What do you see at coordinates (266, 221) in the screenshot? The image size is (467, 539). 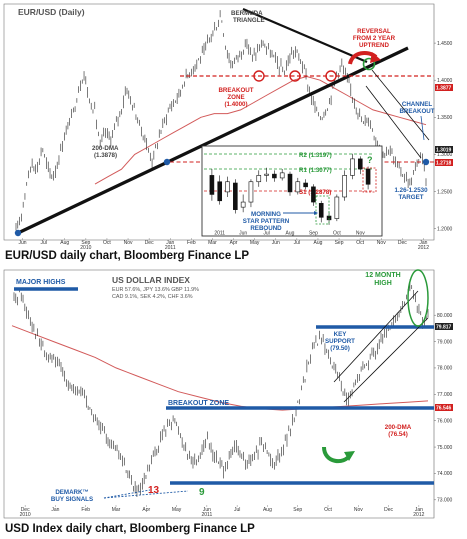 I see `morning-star-label: STAR PATTERN` at bounding box center [266, 221].